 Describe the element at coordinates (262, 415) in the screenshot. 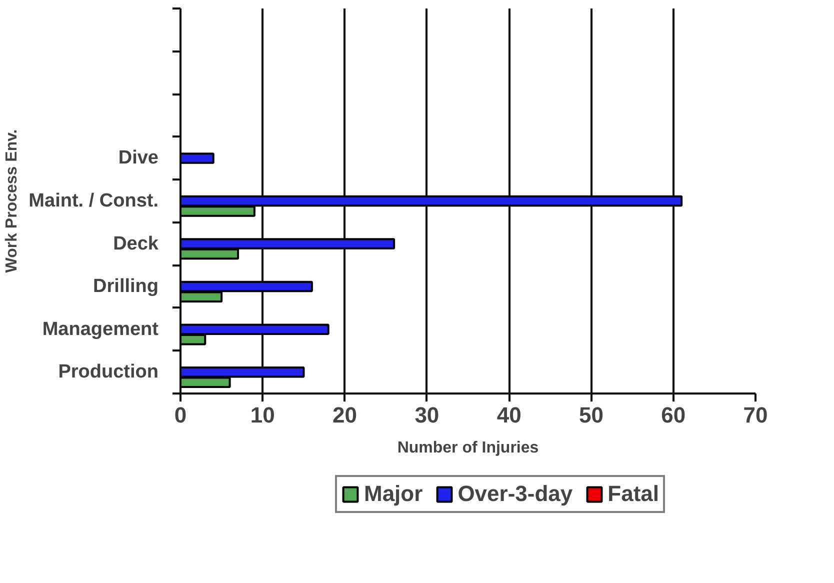

I see `x-tick-label: 10` at that location.